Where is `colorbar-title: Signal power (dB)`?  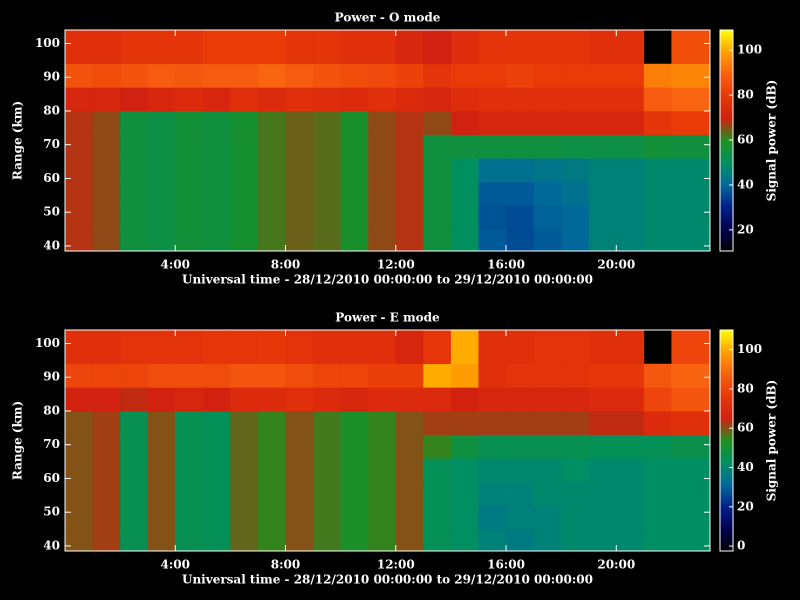
colorbar-title: Signal power (dB) is located at coordinates (772, 141).